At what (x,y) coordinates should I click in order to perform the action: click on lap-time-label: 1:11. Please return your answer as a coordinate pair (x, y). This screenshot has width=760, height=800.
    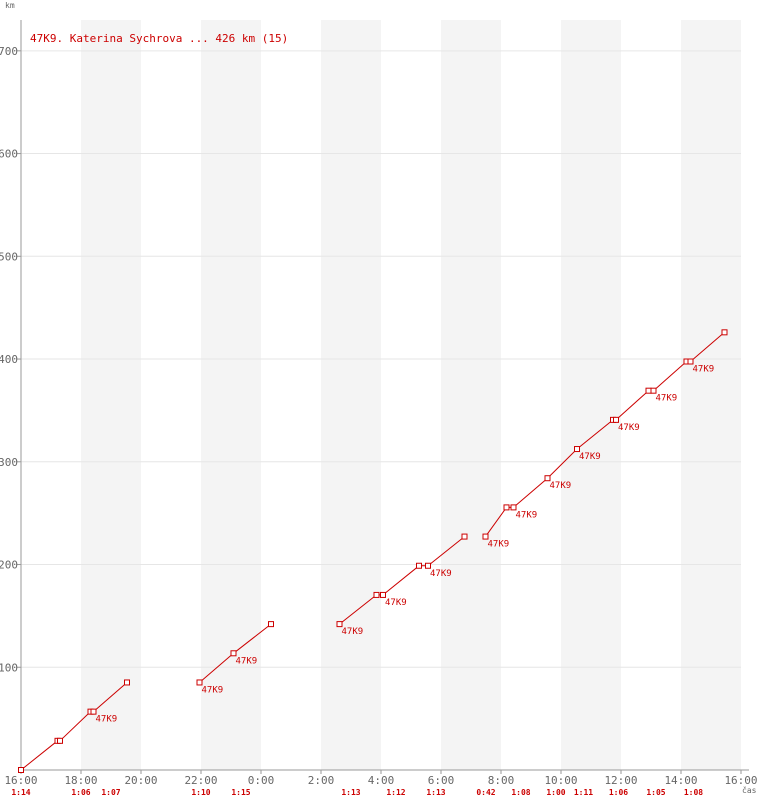
    Looking at the image, I should click on (583, 792).